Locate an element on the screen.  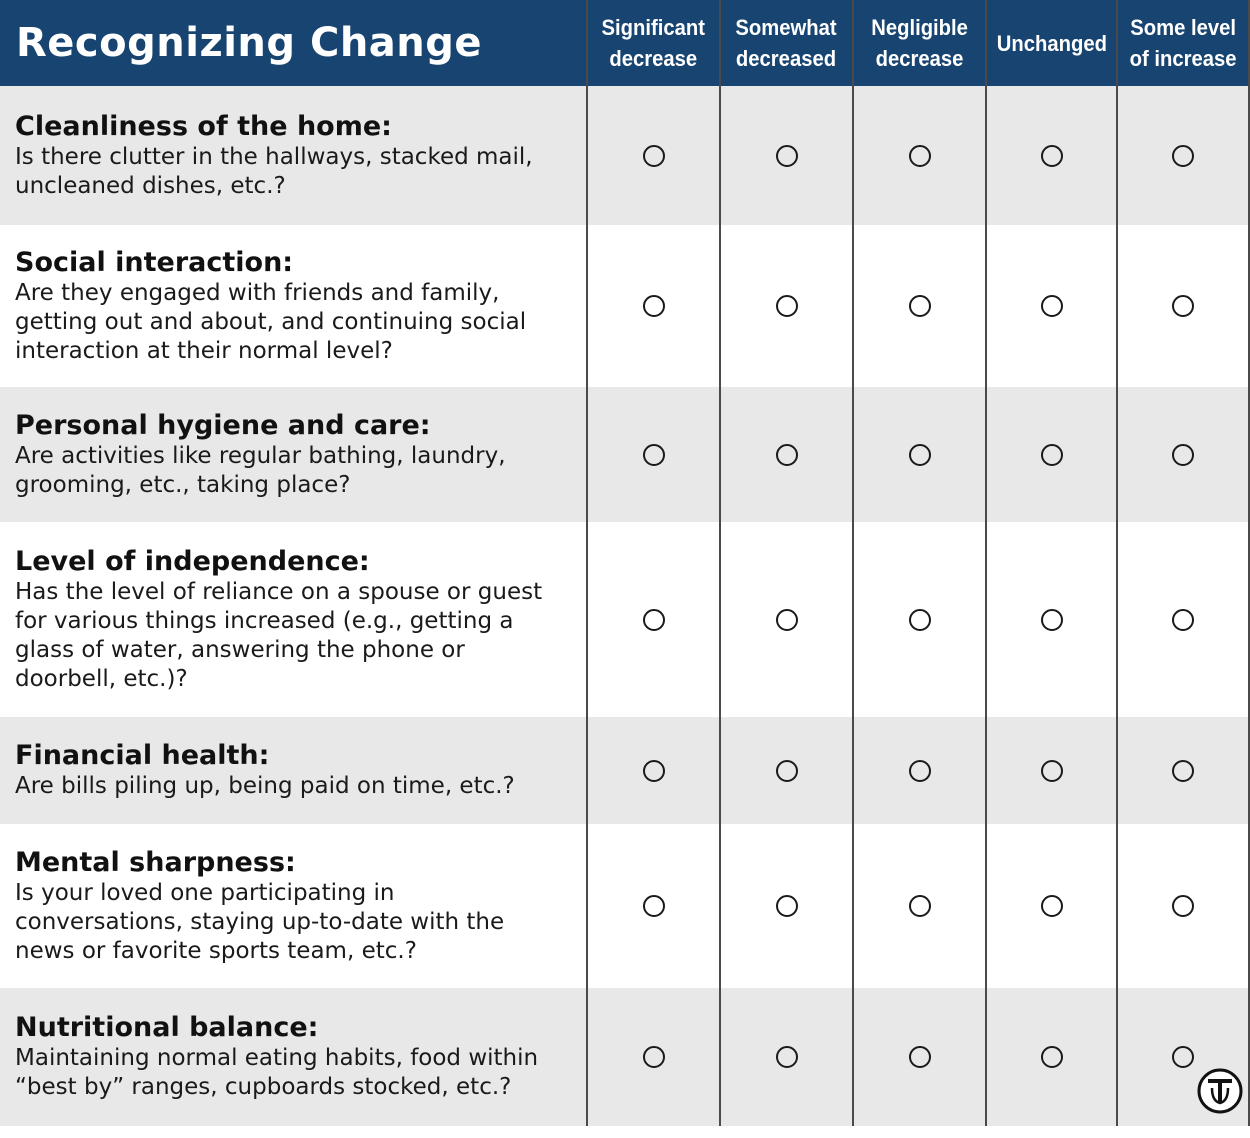
radio-financial-significant-decrease is located at coordinates (653, 770).